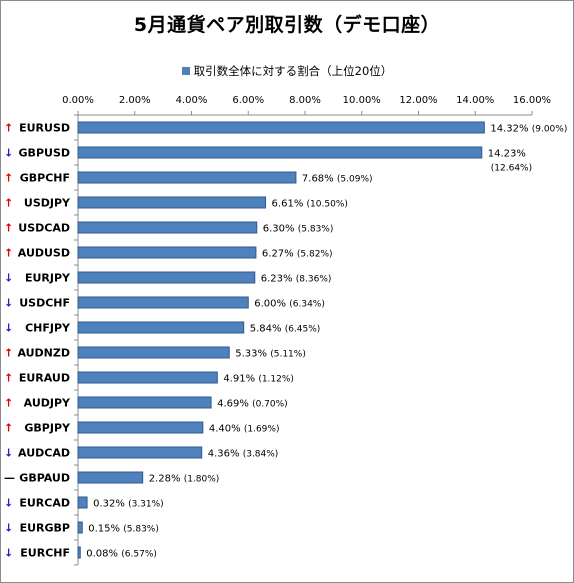 The width and height of the screenshot is (574, 583). I want to click on x-tick-label: 2.00%, so click(135, 100).